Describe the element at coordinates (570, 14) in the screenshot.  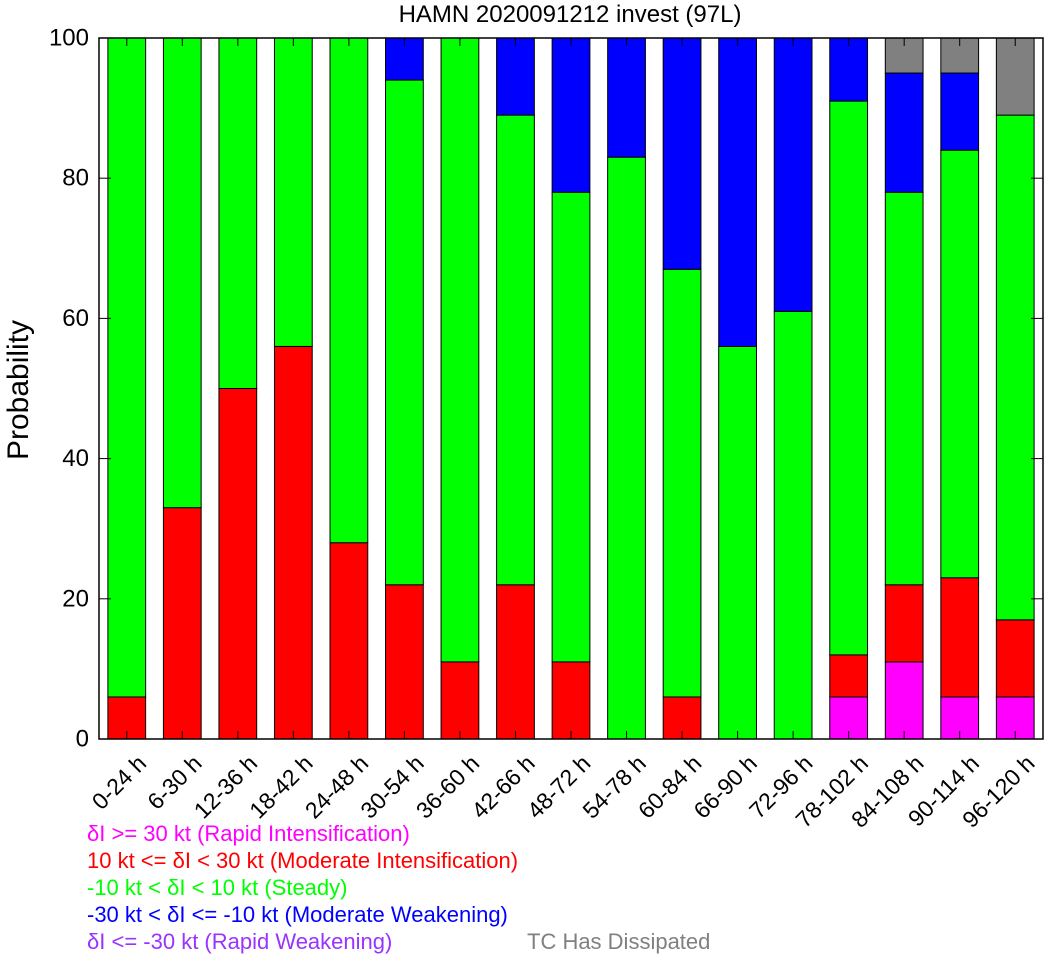
I see `chart-title: HAMN 2020091212 invest (97L)` at that location.